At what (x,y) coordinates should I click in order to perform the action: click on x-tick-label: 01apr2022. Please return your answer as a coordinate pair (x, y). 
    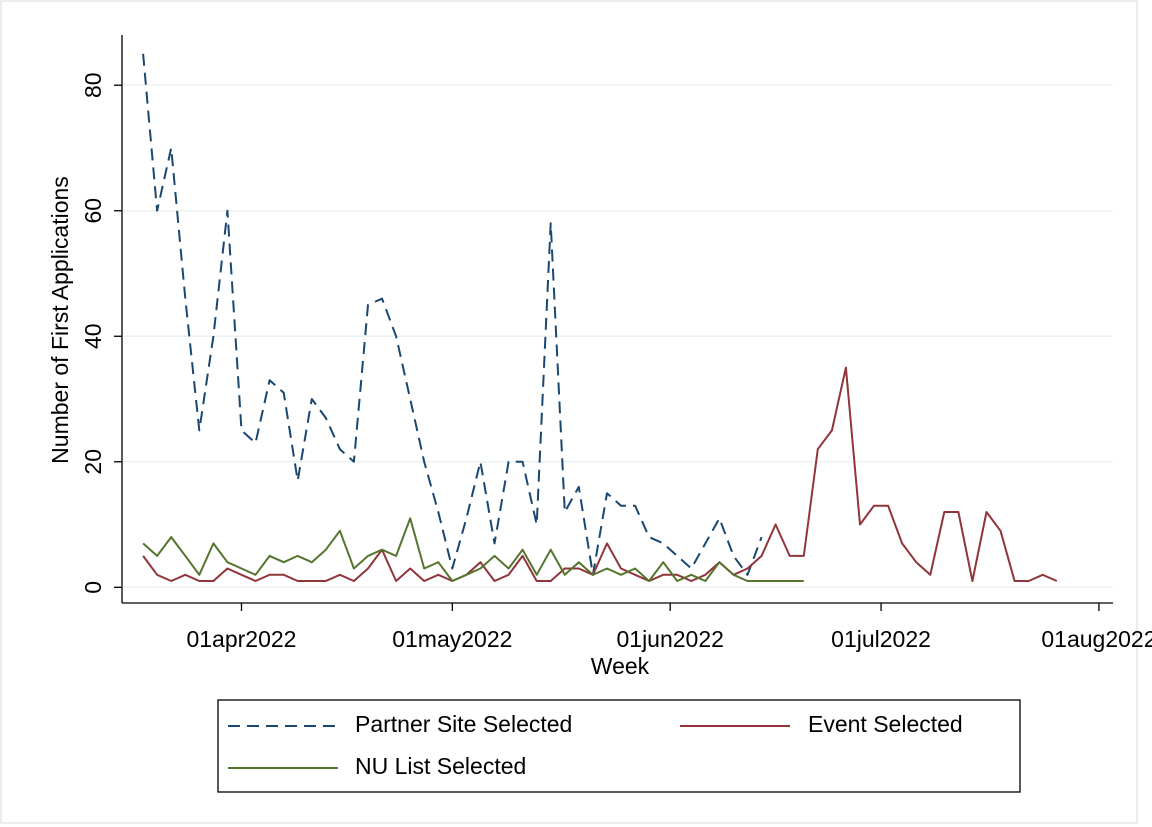
    Looking at the image, I should click on (241, 639).